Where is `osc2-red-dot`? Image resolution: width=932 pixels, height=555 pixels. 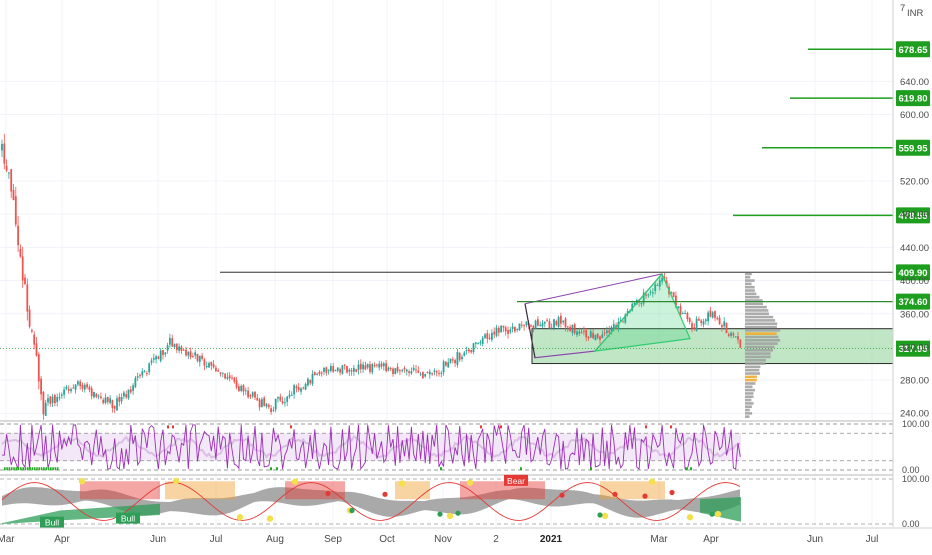
osc2-red-dot is located at coordinates (562, 495).